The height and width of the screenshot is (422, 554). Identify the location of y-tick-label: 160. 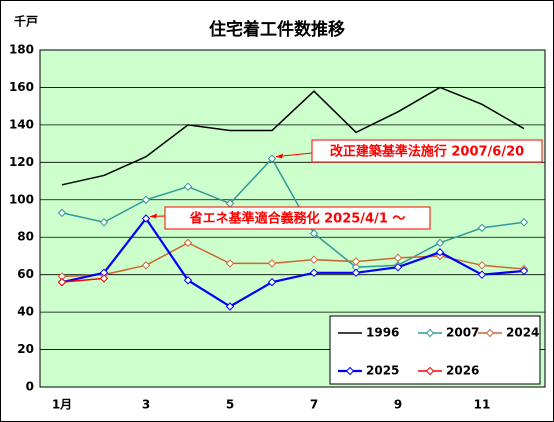
(21, 87).